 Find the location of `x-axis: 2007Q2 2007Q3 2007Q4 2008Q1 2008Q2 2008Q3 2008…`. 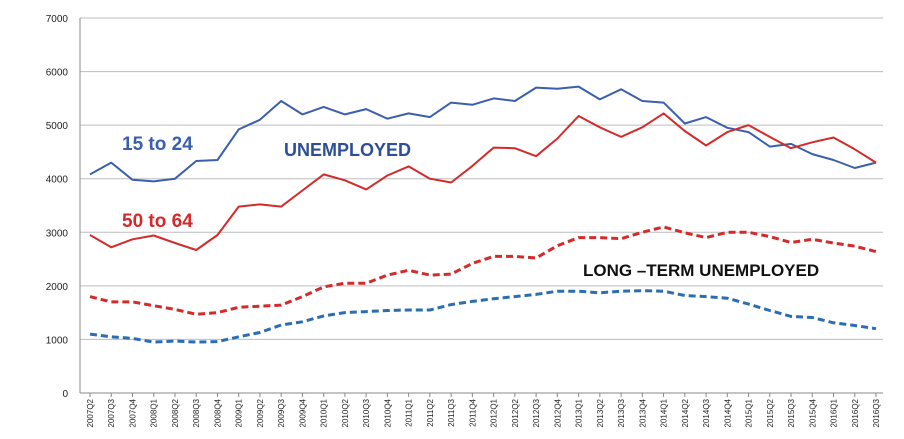

x-axis: 2007Q2 2007Q3 2007Q4 2008Q1 2008Q2 2008Q3 2008… is located at coordinates (483, 410).